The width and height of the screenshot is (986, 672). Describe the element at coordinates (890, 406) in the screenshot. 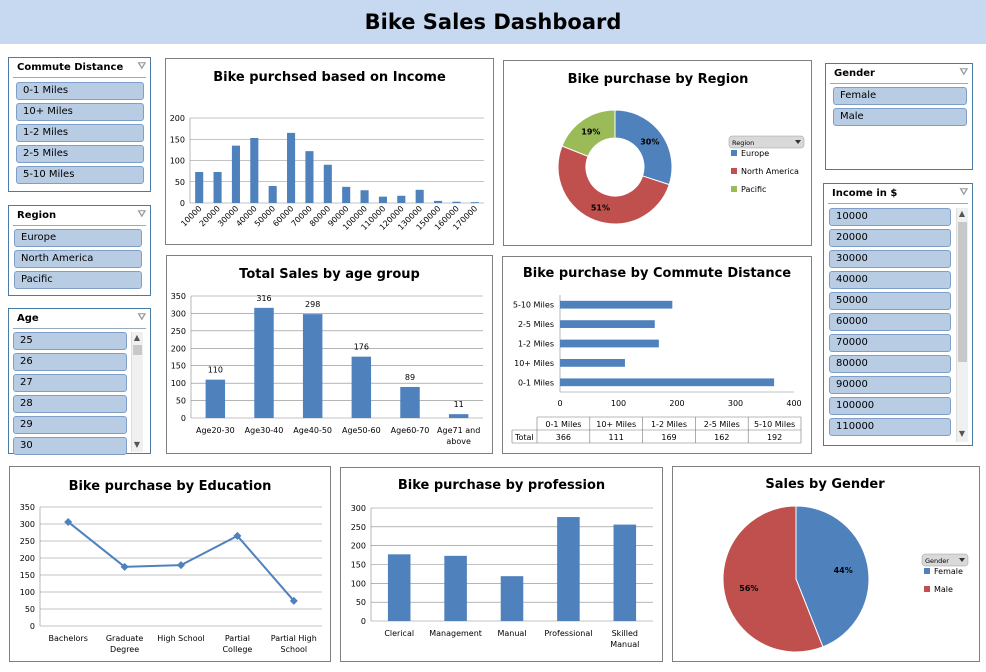

I see `slicer-item-income-9: 100000` at that location.